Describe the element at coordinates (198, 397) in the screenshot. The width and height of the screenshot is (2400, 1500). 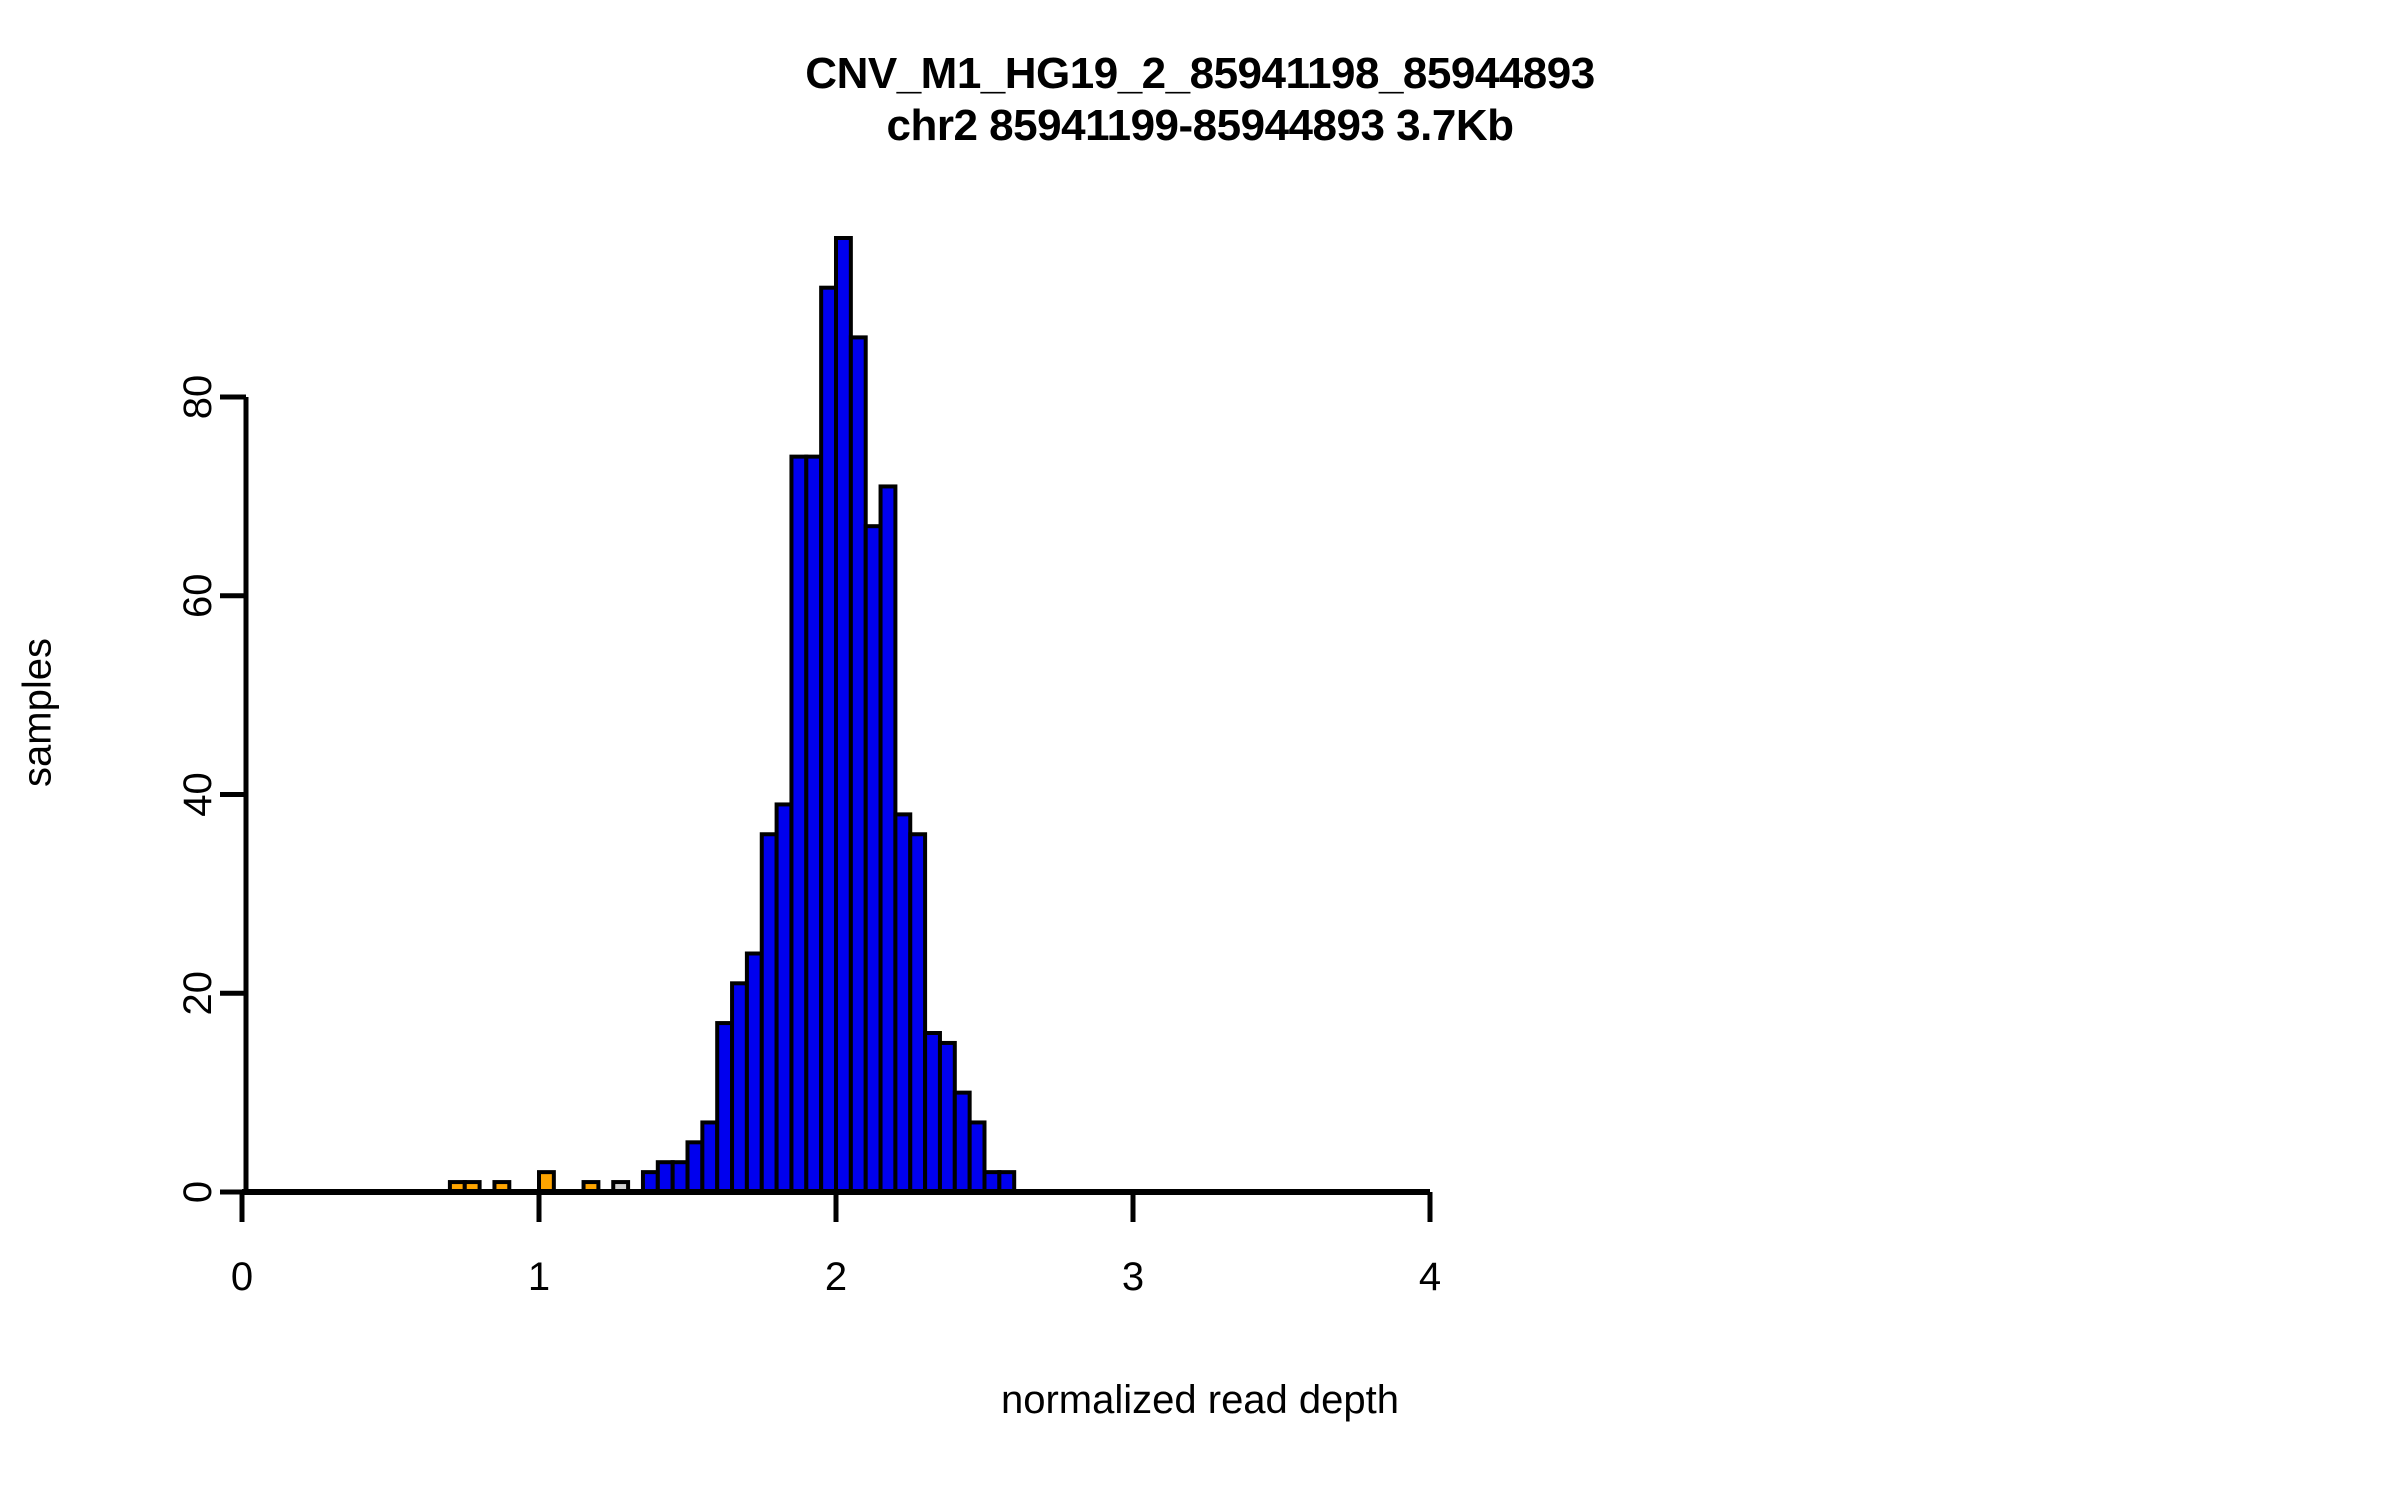
I see `y-axis-tick-label: 80` at that location.